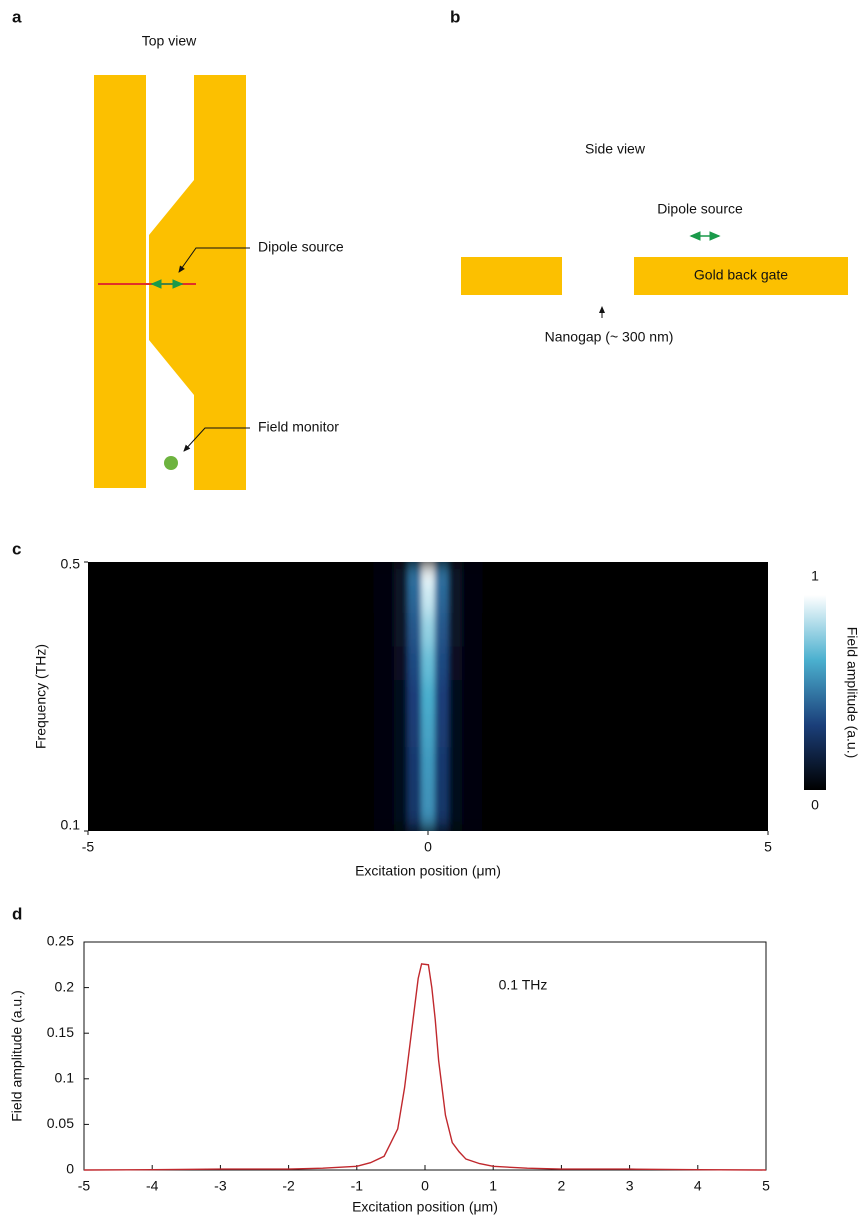  I want to click on x-tick-label: 4, so click(698, 1186).